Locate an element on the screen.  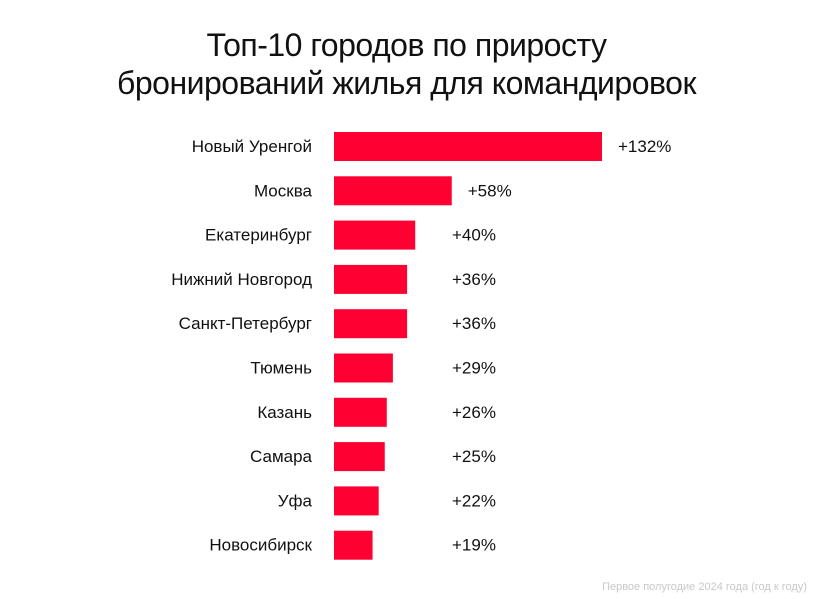
bar-row: Нижний Новгород +36% is located at coordinates (333, 279).